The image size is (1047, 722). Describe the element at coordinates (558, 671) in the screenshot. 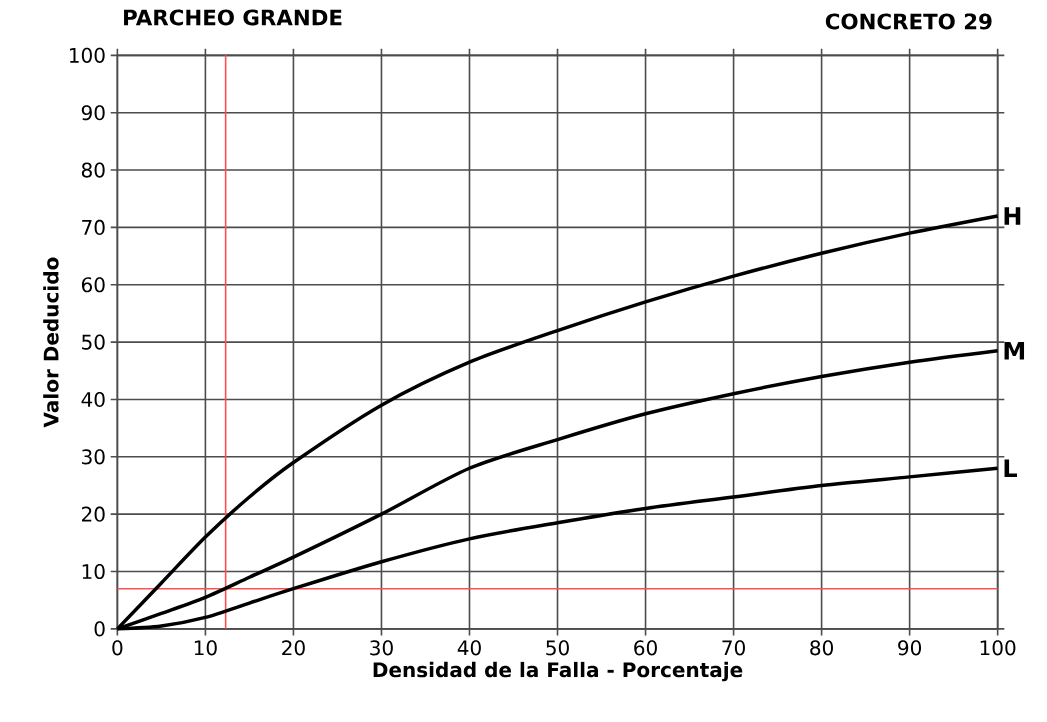

I see `x-axis-title: Densidad de la Falla - Porcentaje` at that location.